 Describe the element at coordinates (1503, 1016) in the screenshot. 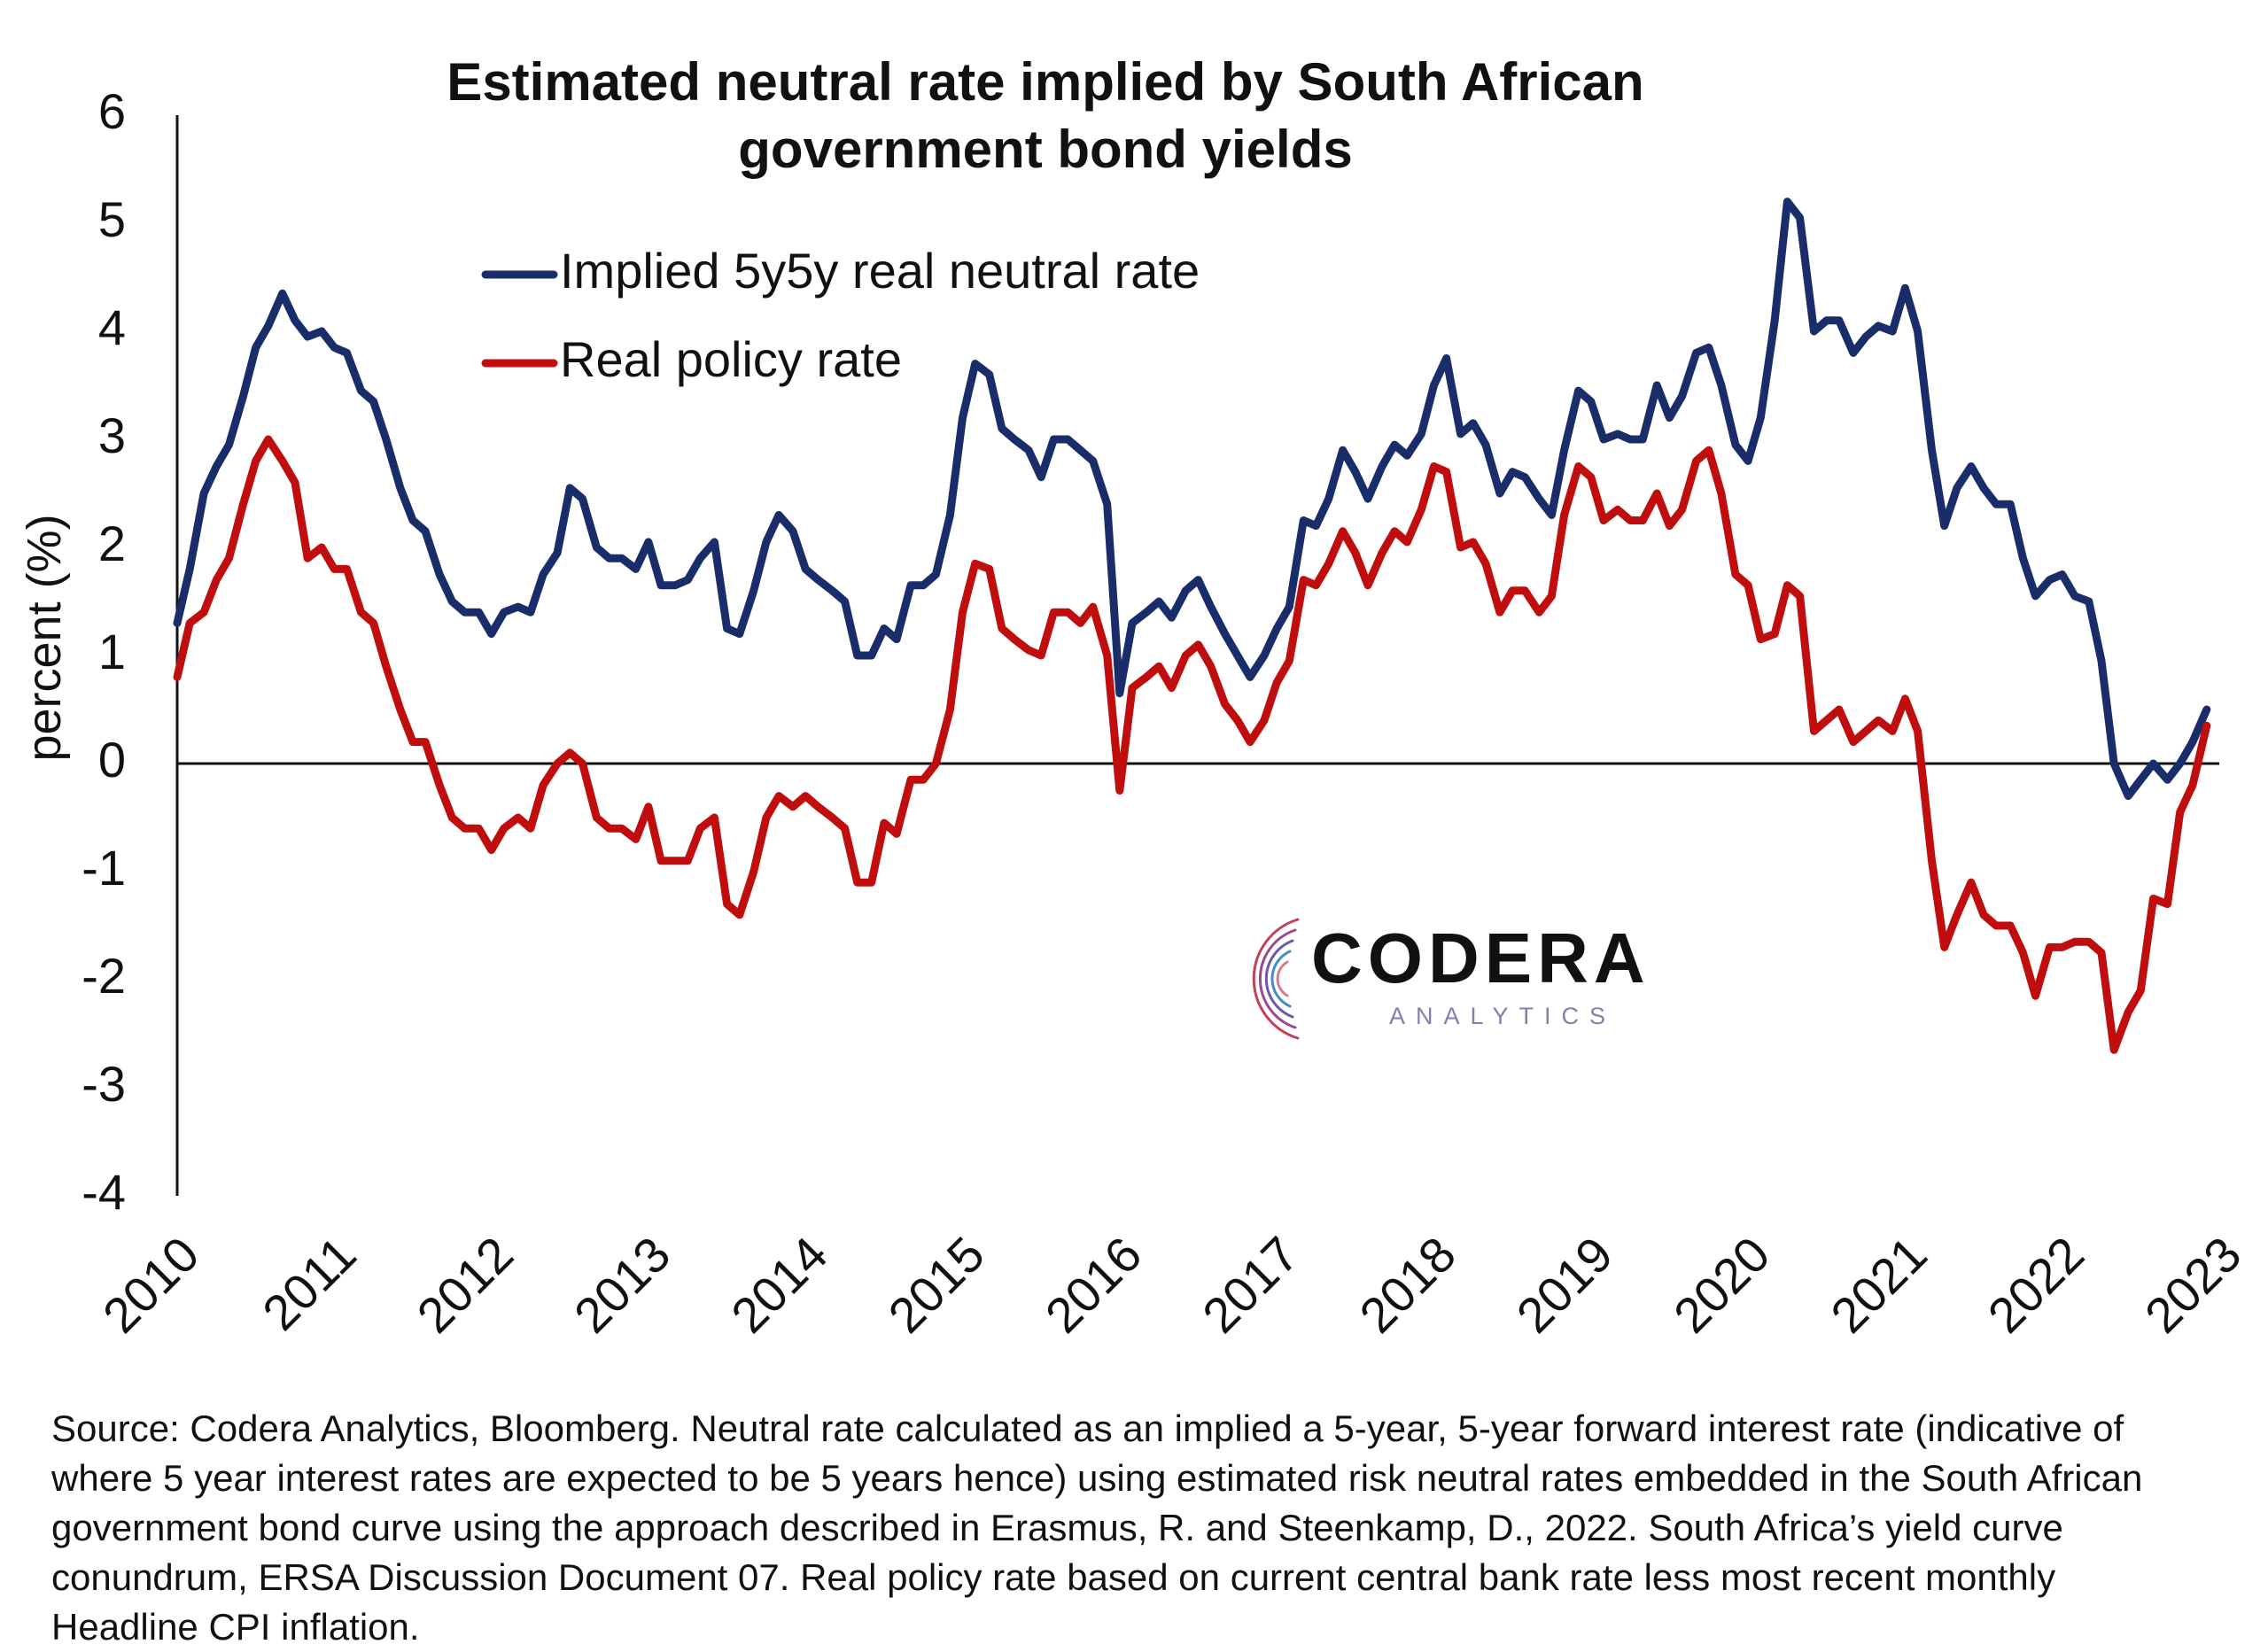

I see `logo-subtitle: ANALYTICS` at that location.